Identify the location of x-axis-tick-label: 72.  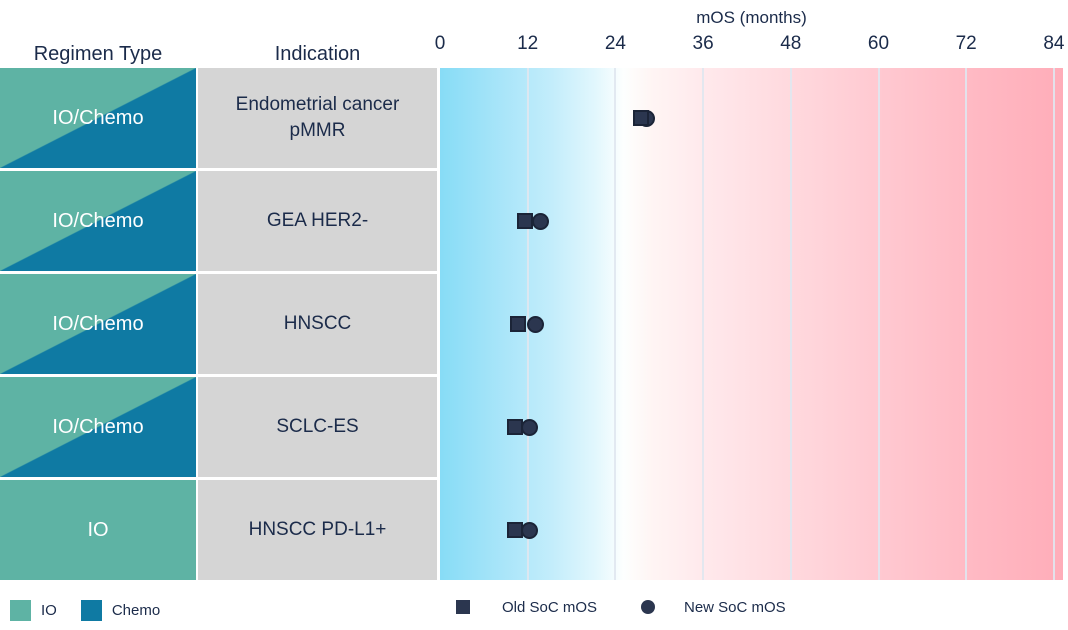
(966, 43).